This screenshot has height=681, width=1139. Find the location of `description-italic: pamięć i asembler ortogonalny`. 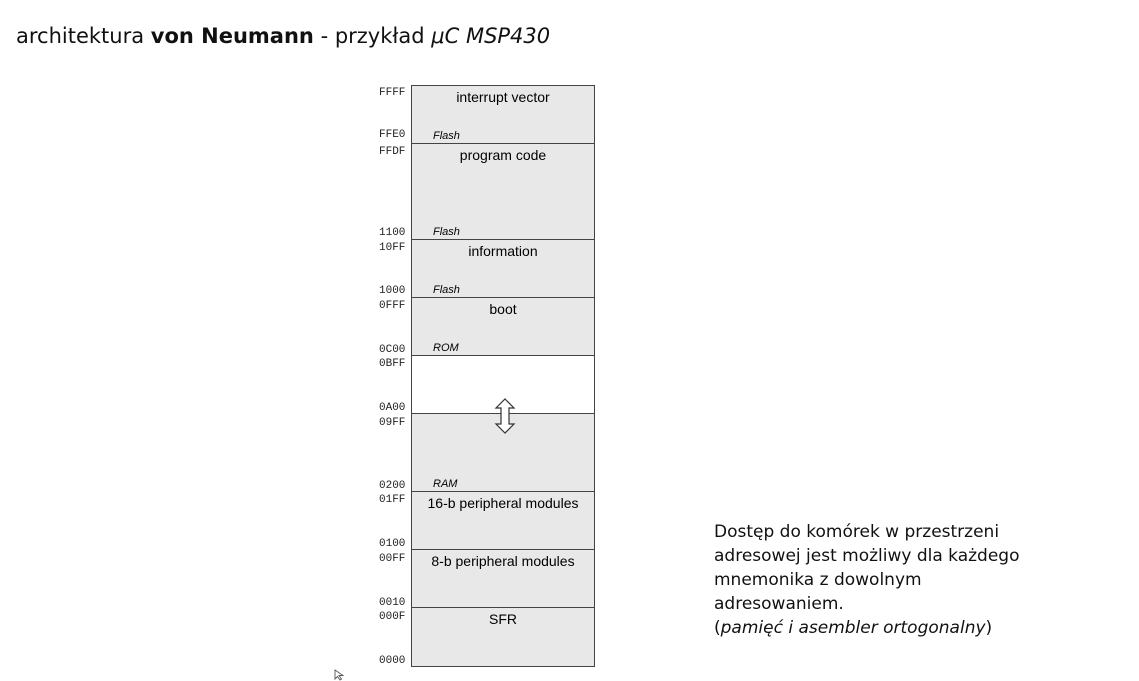

description-italic: pamięć i asembler ortogonalny is located at coordinates (853, 628).